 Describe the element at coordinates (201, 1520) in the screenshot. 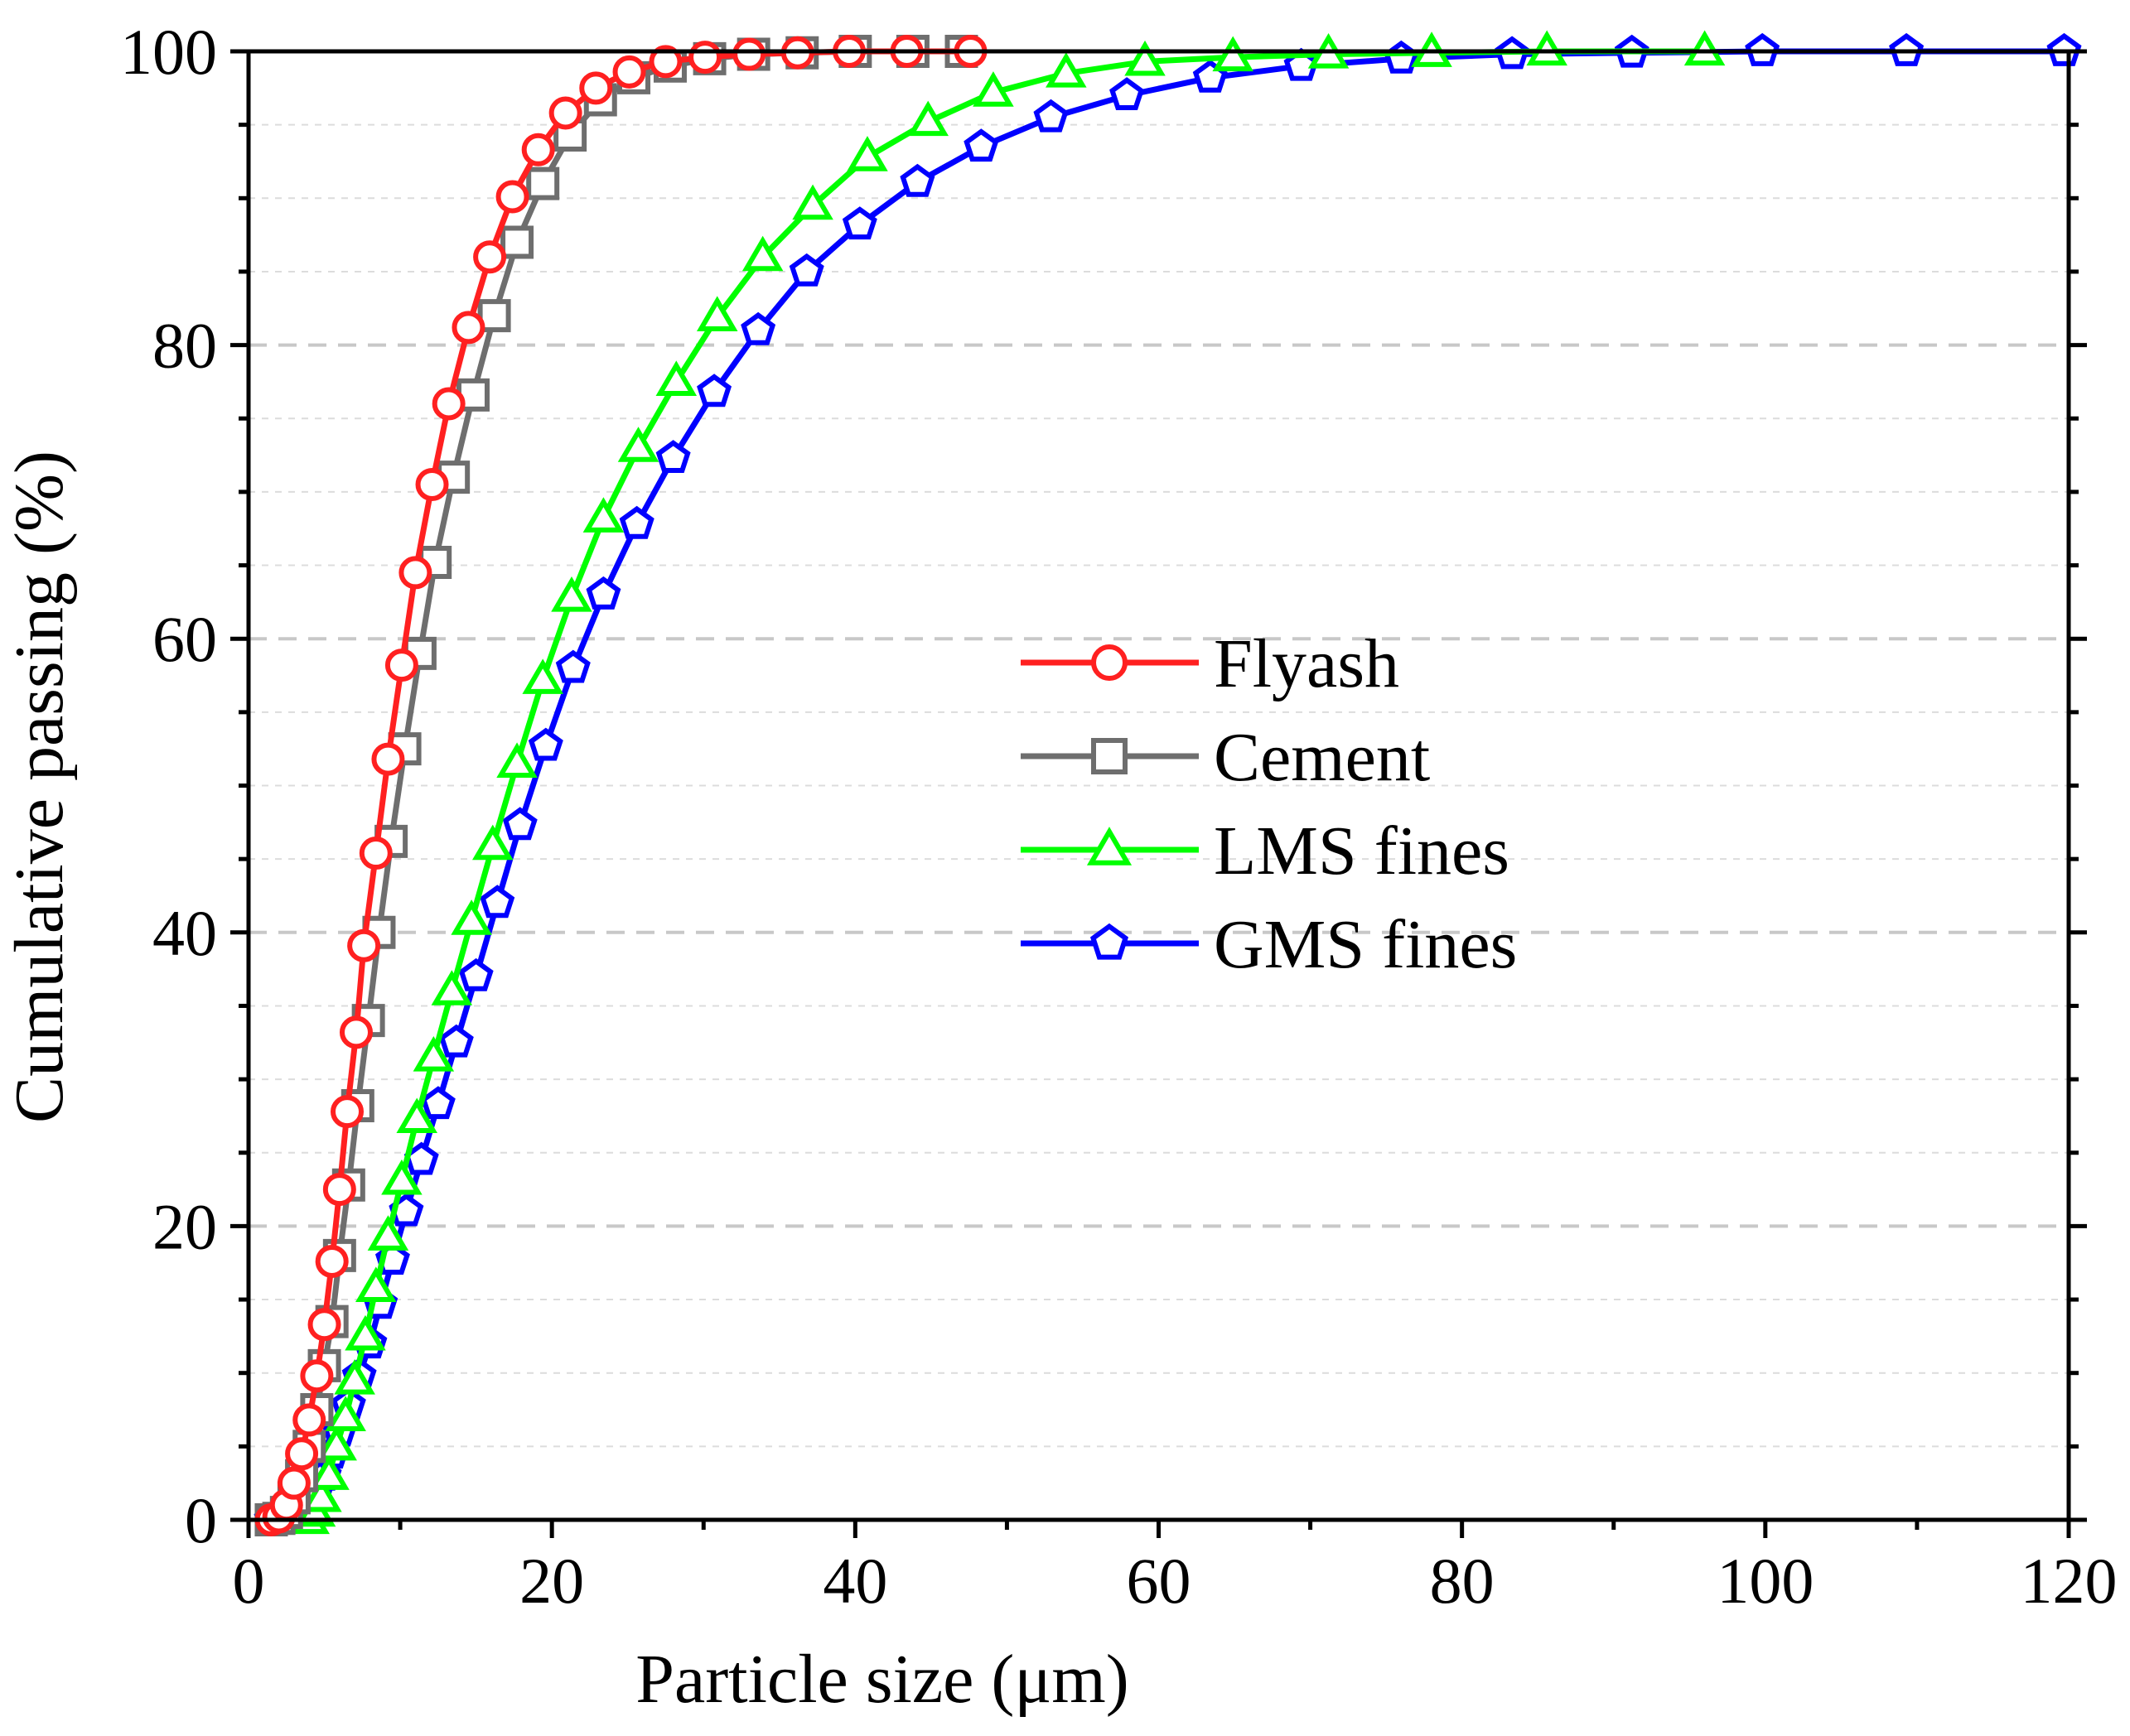

I see `y-tick-label: 0` at that location.